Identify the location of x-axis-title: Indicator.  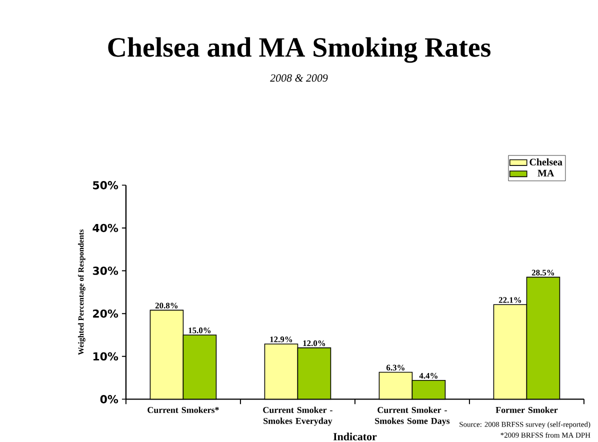
(355, 436).